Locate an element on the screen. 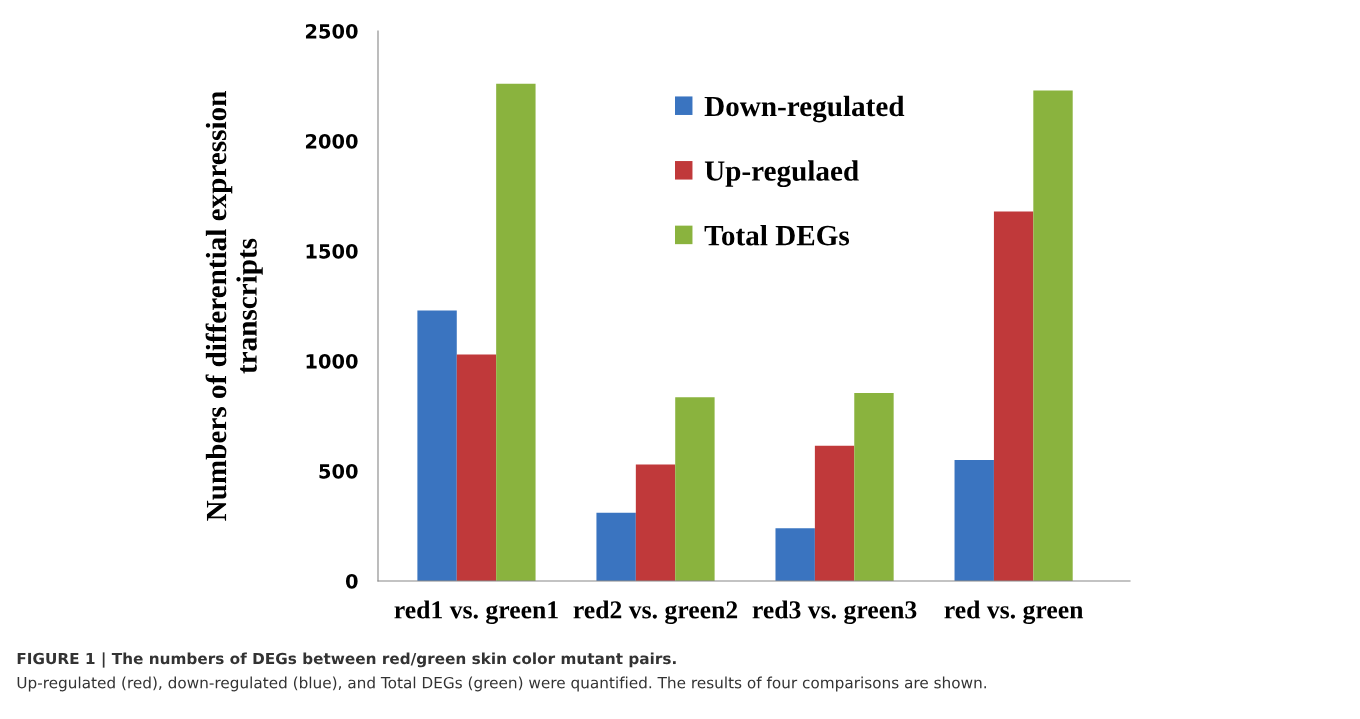 Image resolution: width=1360 pixels, height=719 pixels. x-tick-label: red3 vs. green3 is located at coordinates (834, 612).